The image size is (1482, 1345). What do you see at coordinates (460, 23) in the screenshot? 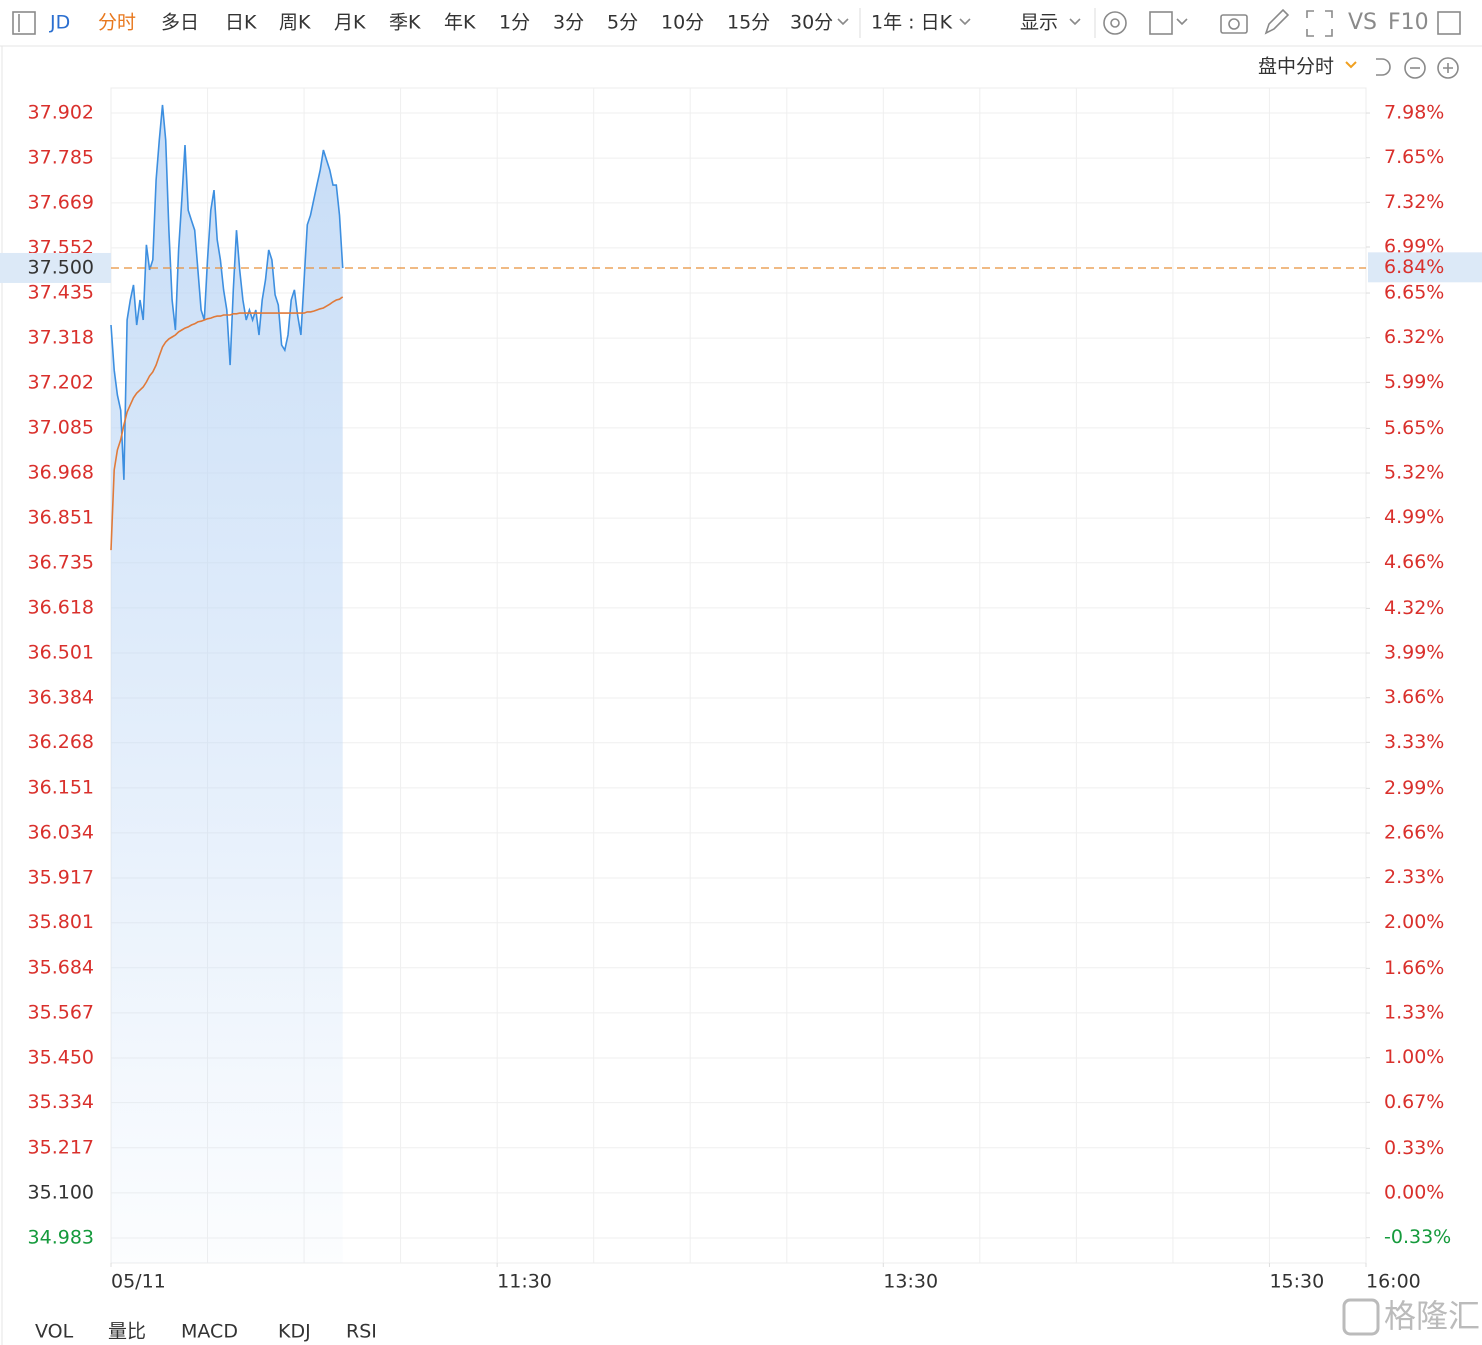
I see `period-tab: 年K` at bounding box center [460, 23].